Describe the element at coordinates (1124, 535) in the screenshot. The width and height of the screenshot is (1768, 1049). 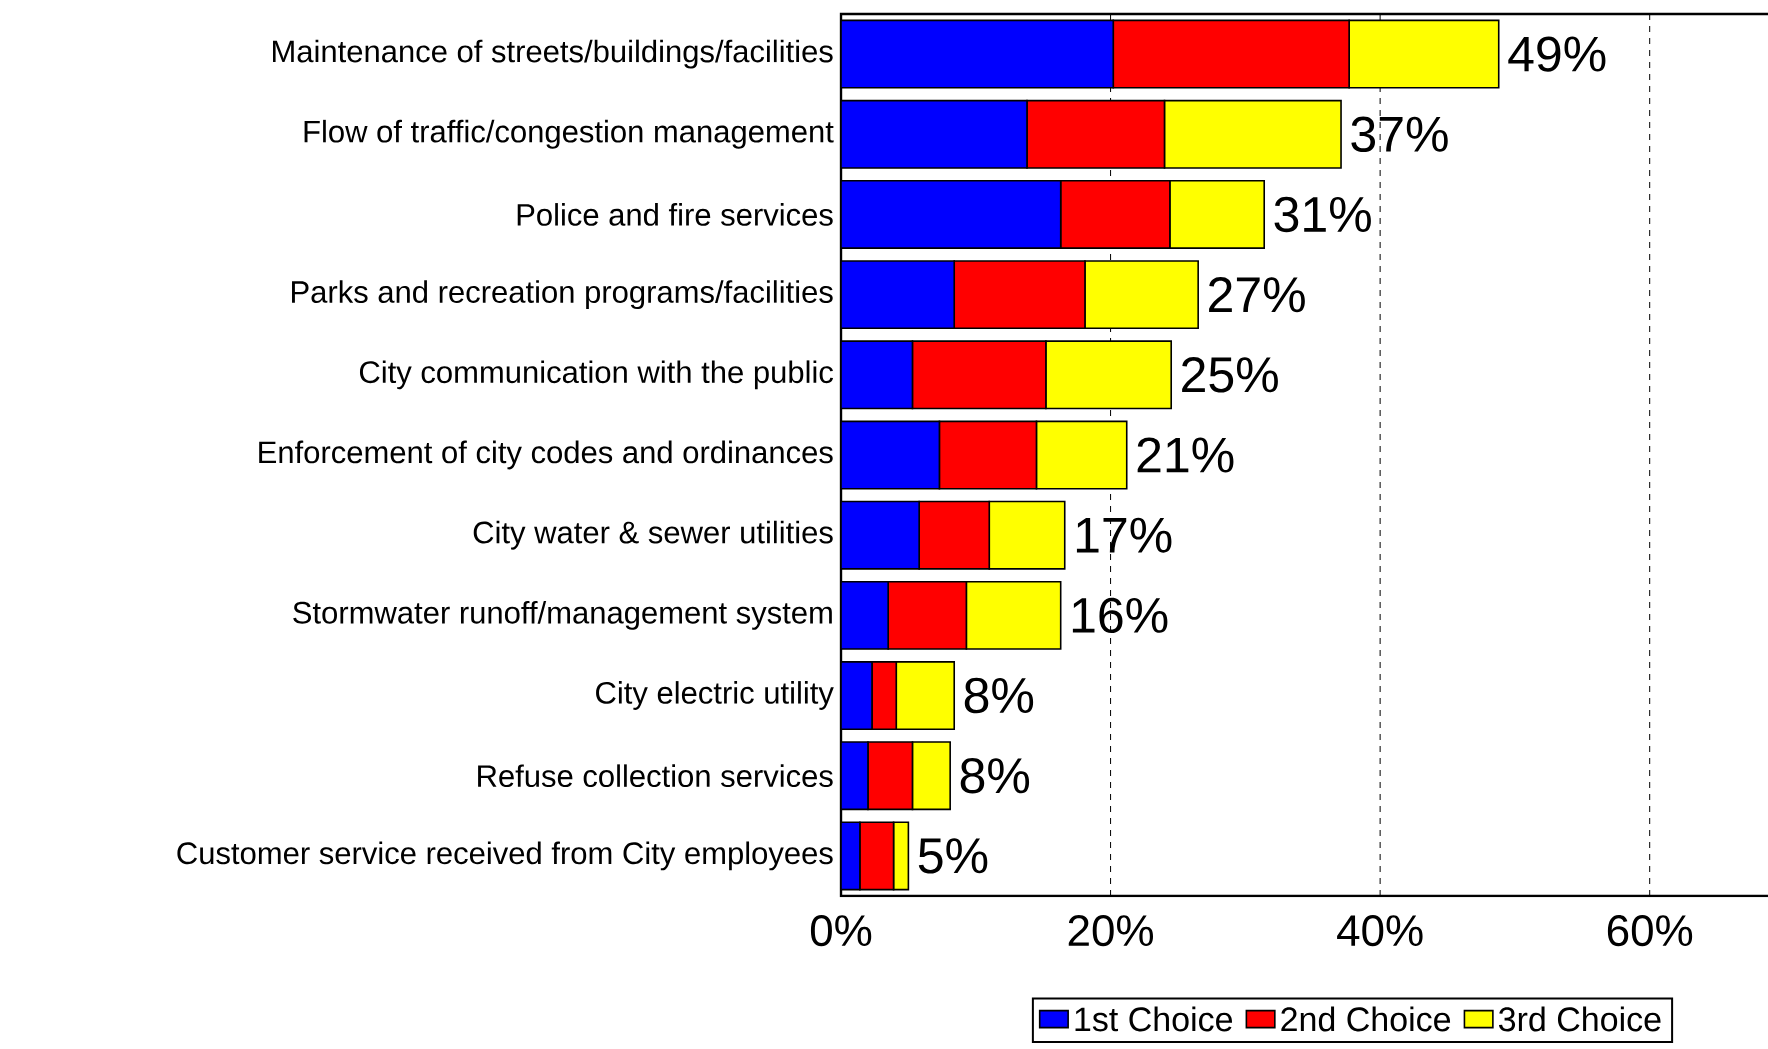
I see `total-label: 17%` at that location.